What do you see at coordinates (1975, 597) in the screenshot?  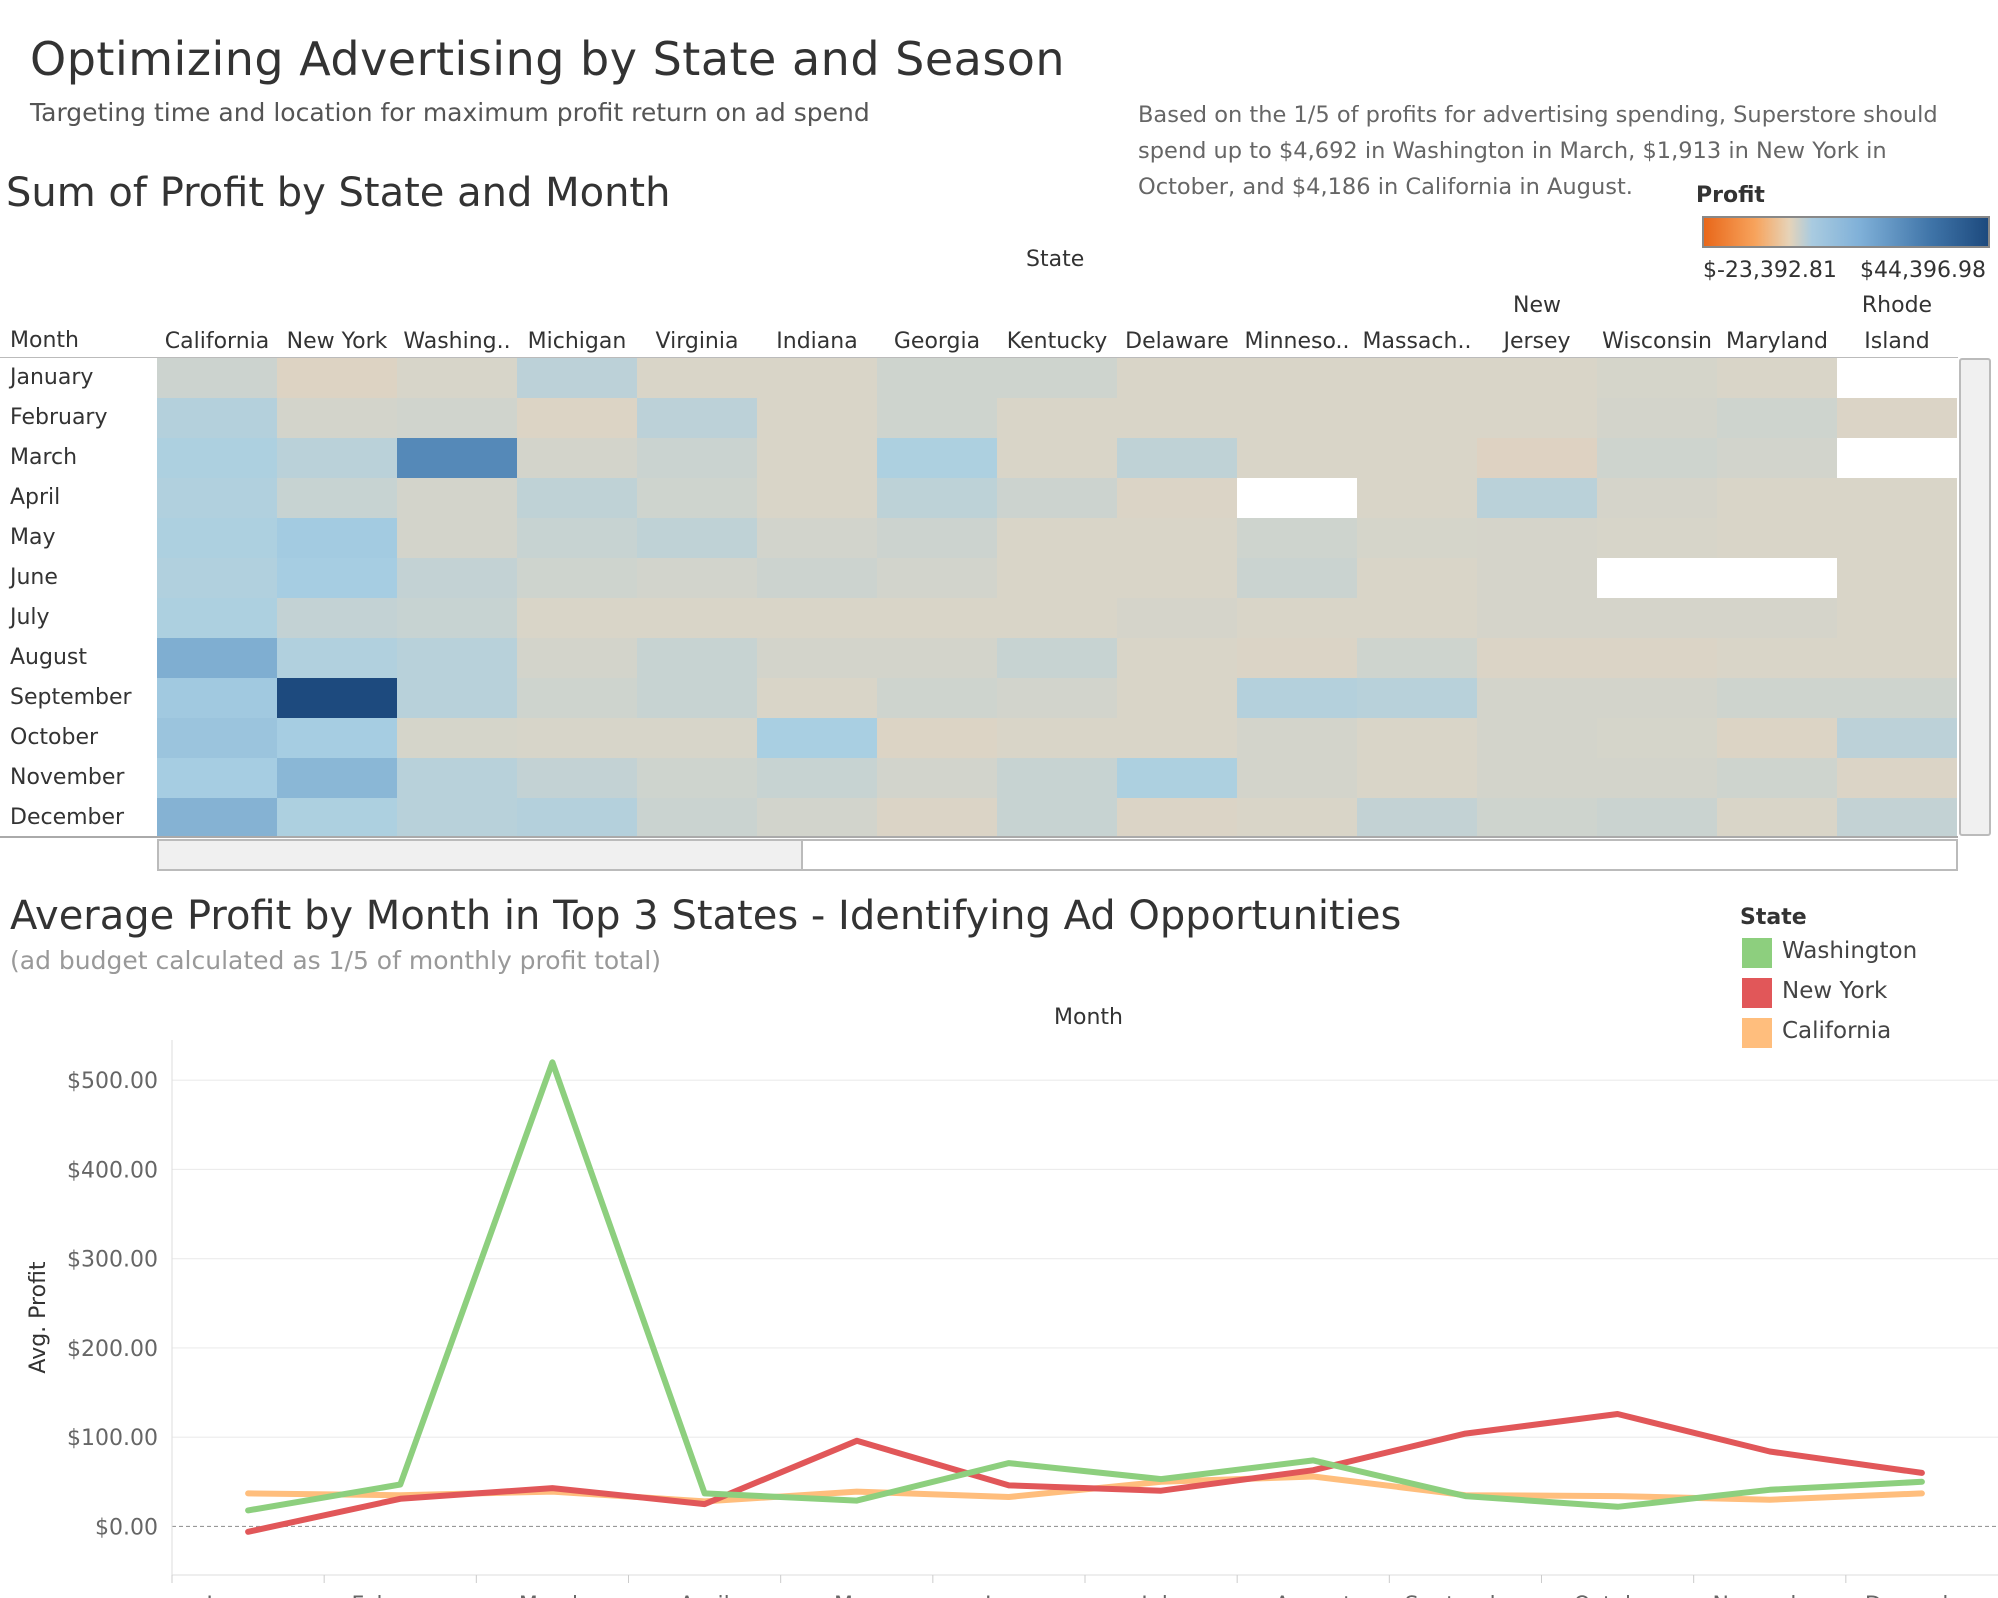 I see `heatmap-vertical-scrollbar` at bounding box center [1975, 597].